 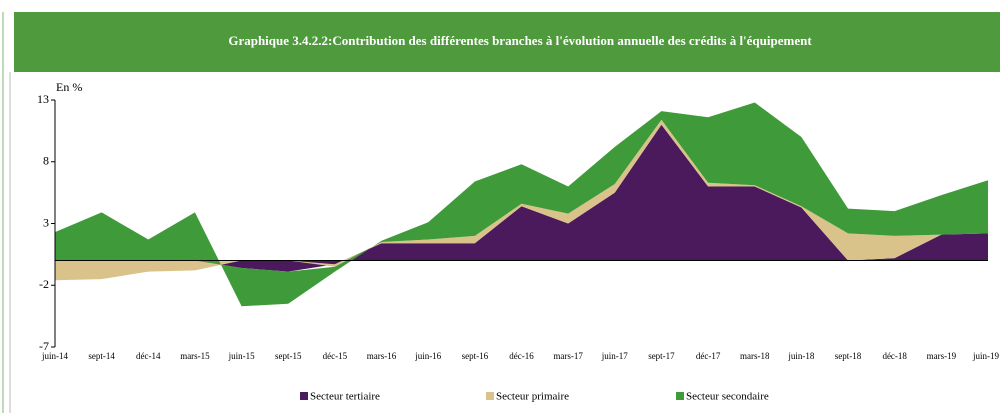 What do you see at coordinates (288, 356) in the screenshot?
I see `x-tick-label: sept-15` at bounding box center [288, 356].